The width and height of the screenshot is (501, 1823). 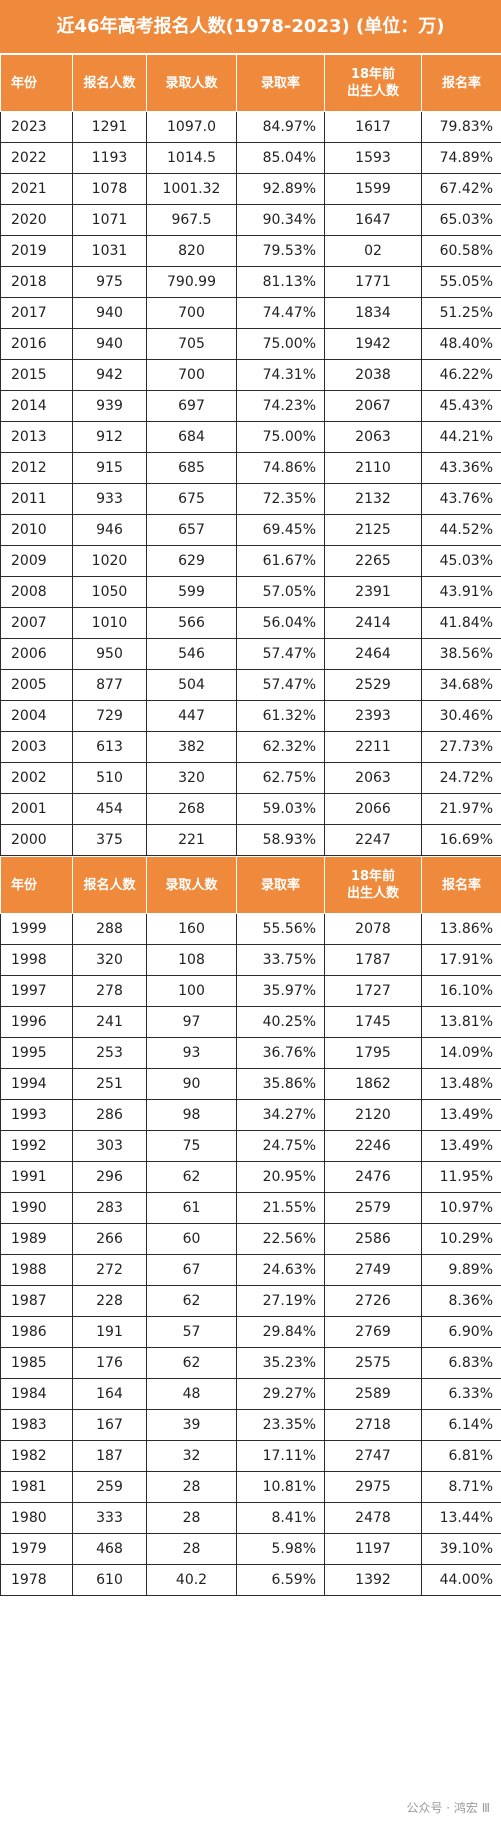 What do you see at coordinates (109, 1518) in the screenshot?
I see `cell-applicants: 333` at bounding box center [109, 1518].